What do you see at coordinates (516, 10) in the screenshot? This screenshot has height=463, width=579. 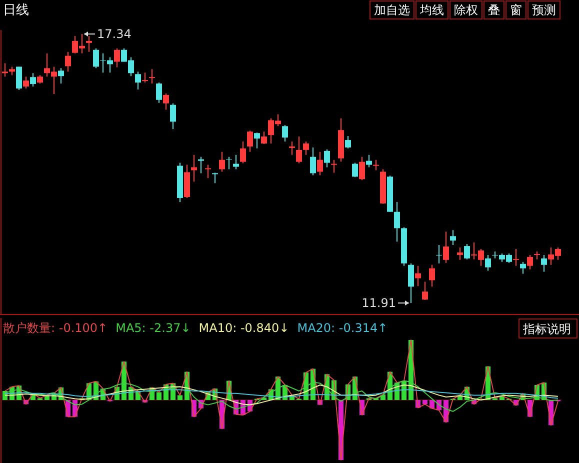 I see `text: 窗` at bounding box center [516, 10].